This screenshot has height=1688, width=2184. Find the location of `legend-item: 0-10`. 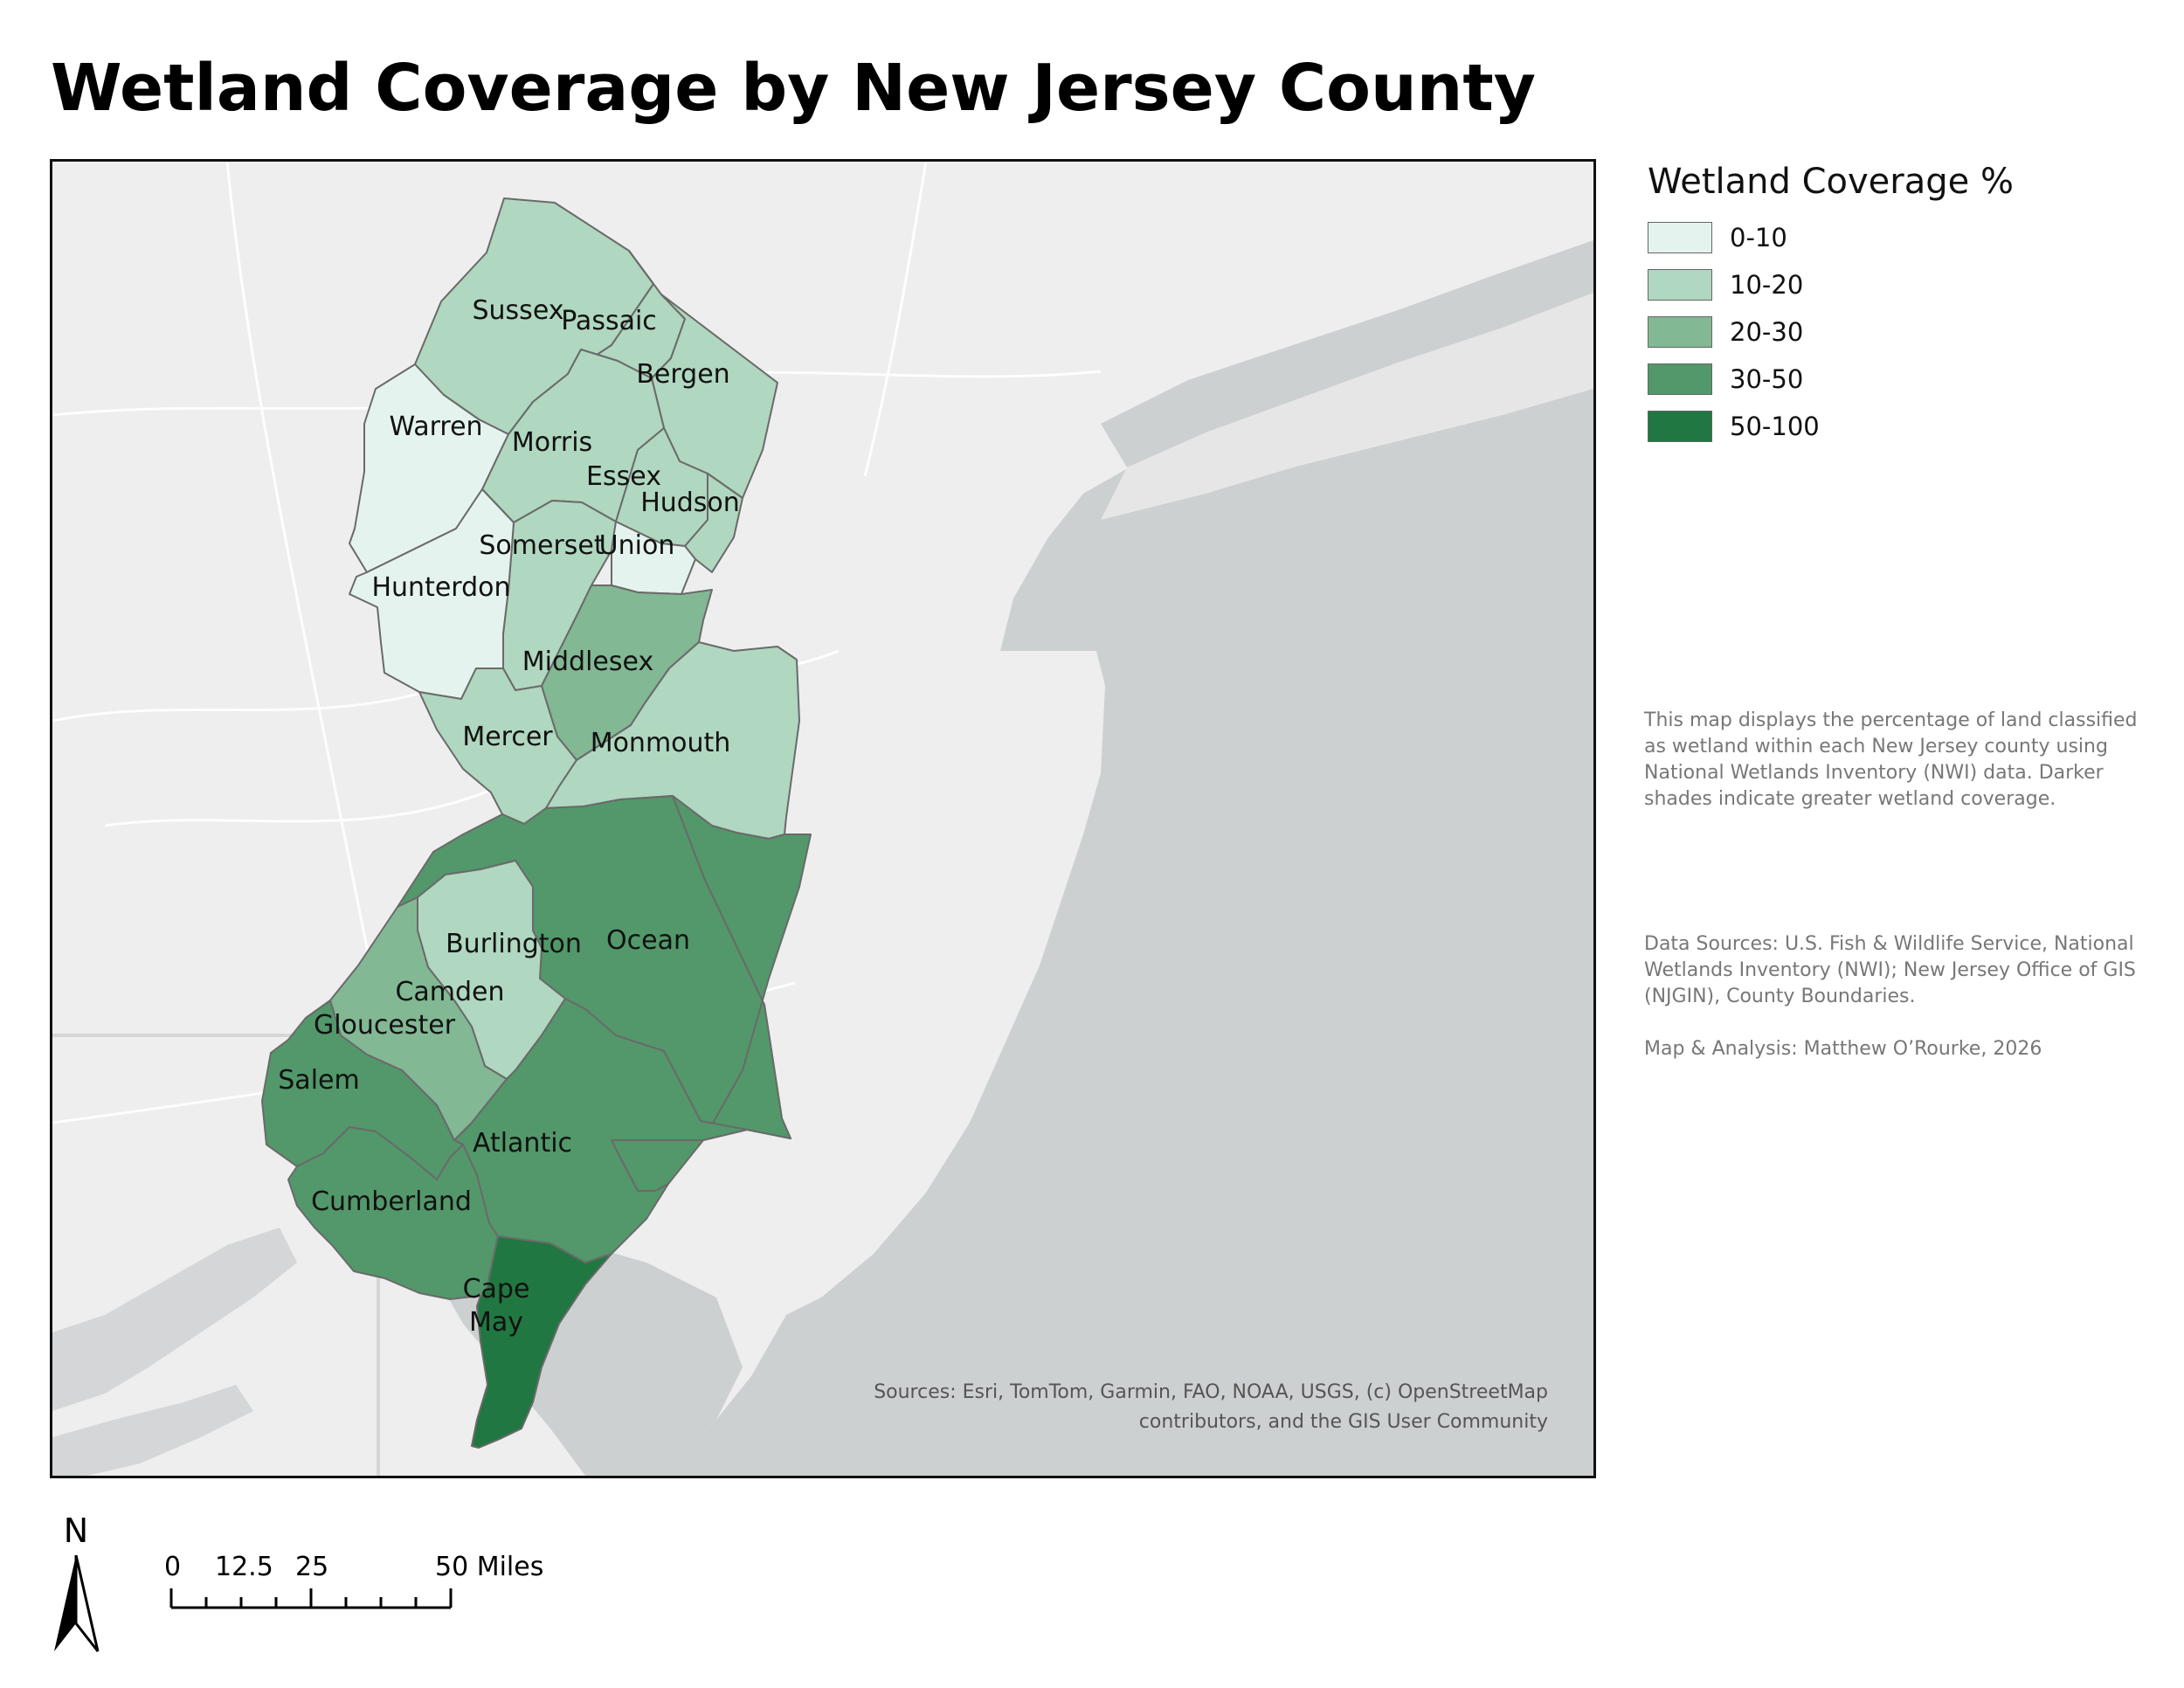

legend-item: 0-10 is located at coordinates (1831, 237).